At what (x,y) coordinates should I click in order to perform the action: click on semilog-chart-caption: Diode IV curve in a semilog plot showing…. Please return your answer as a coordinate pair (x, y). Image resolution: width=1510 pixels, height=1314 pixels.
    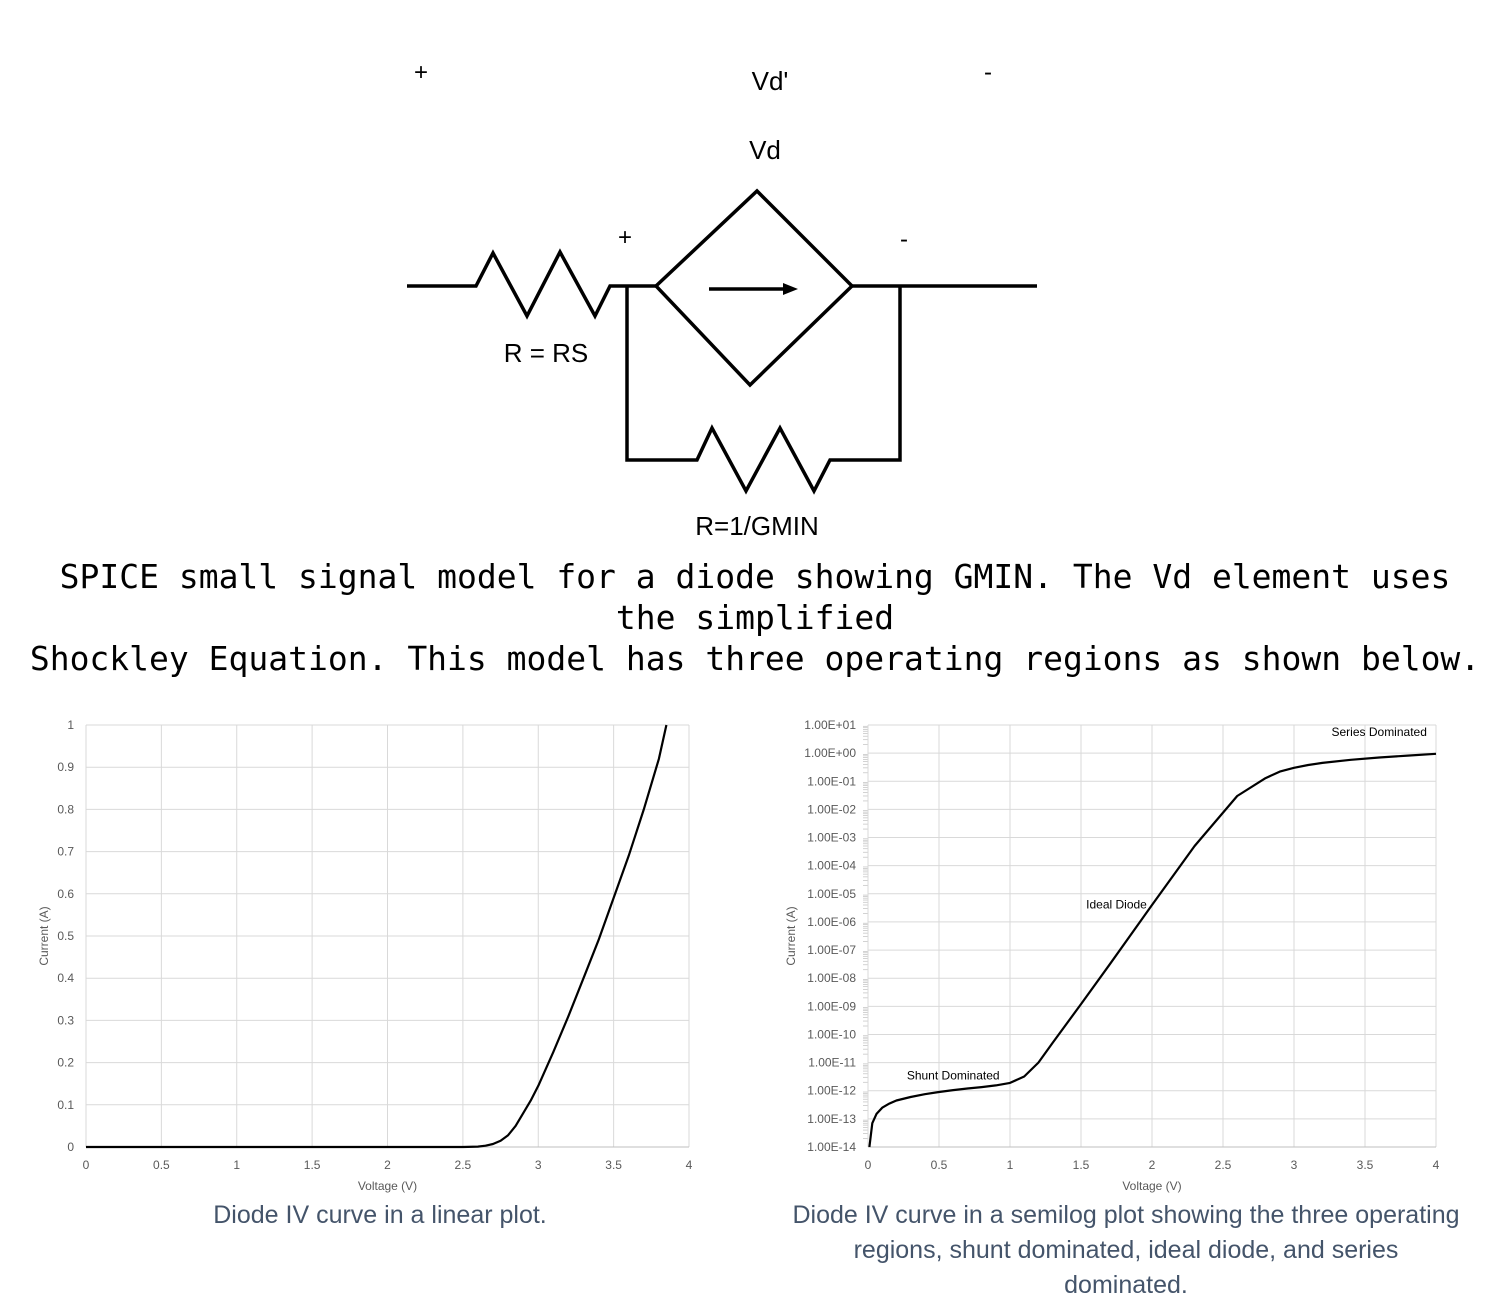
    Looking at the image, I should click on (1126, 1250).